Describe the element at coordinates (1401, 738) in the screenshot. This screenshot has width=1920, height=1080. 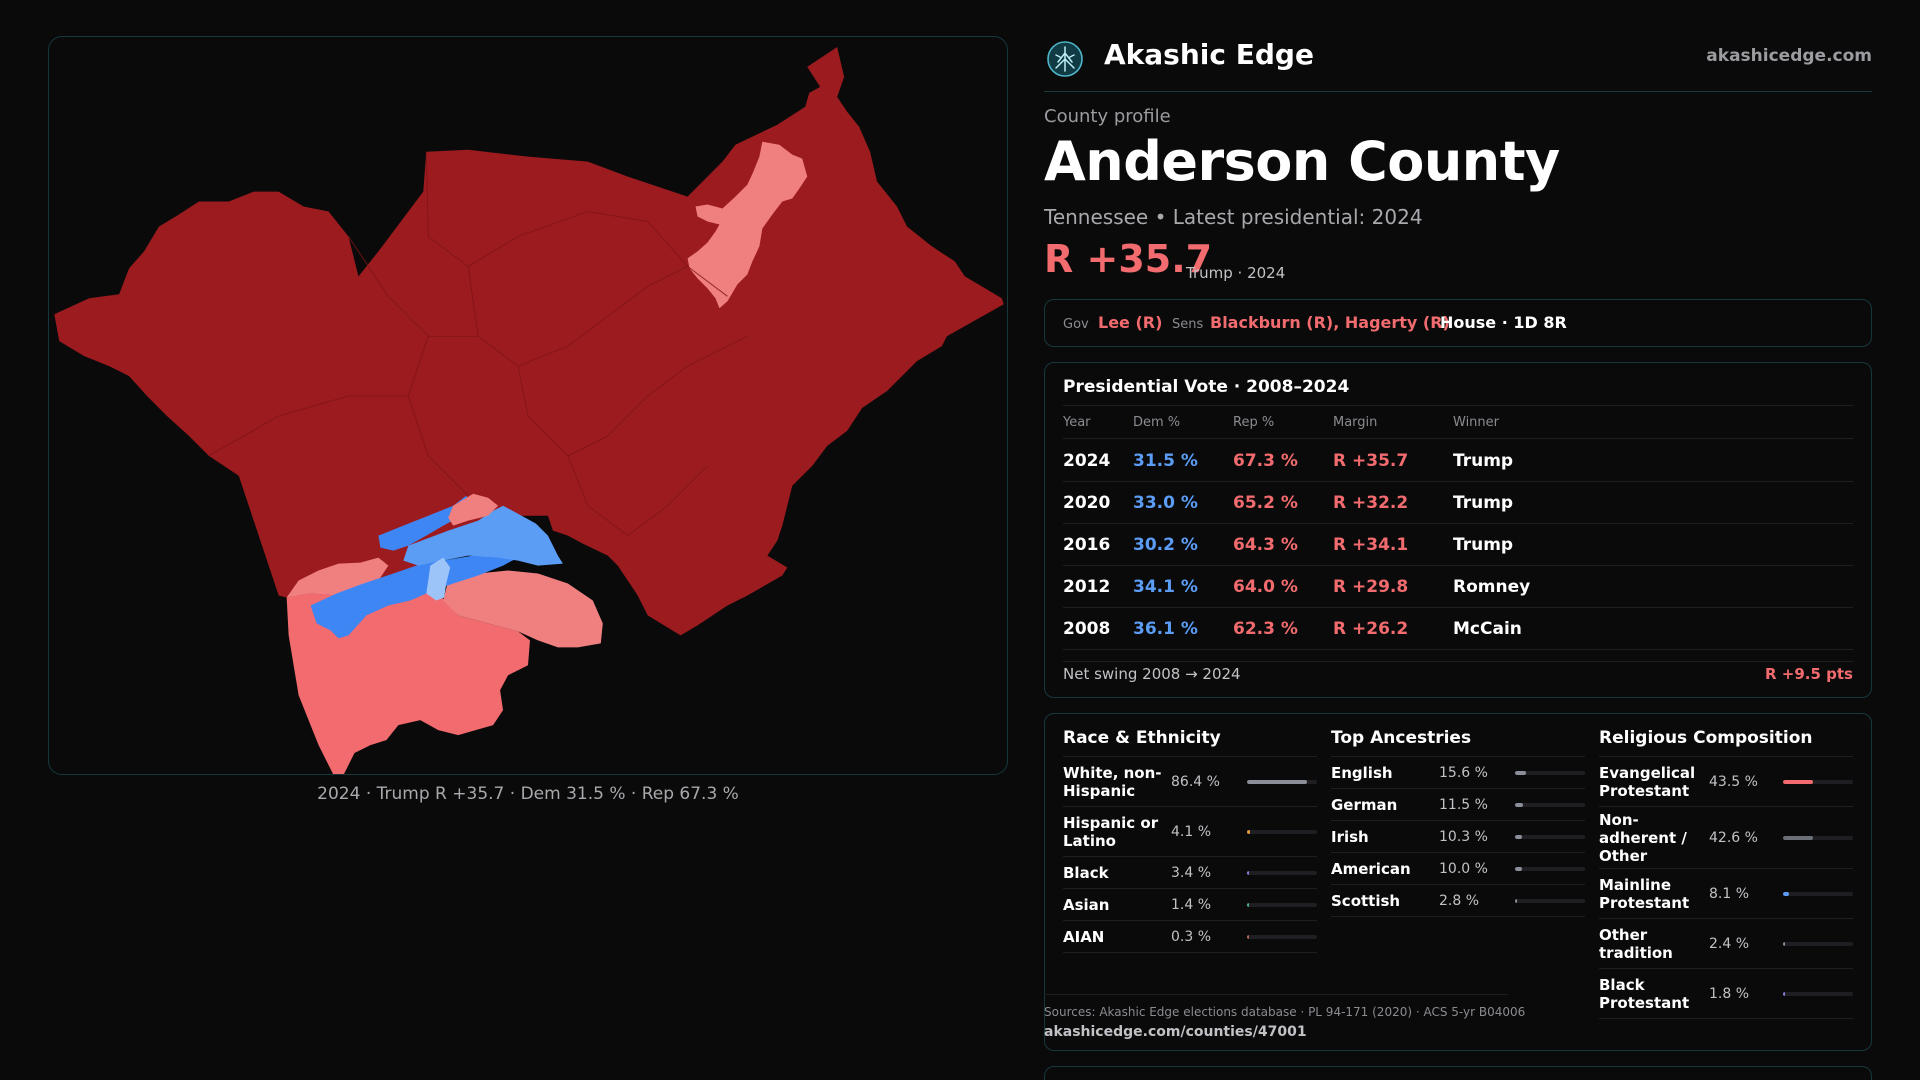
I see `ancestry-title: Top Ancestries` at that location.